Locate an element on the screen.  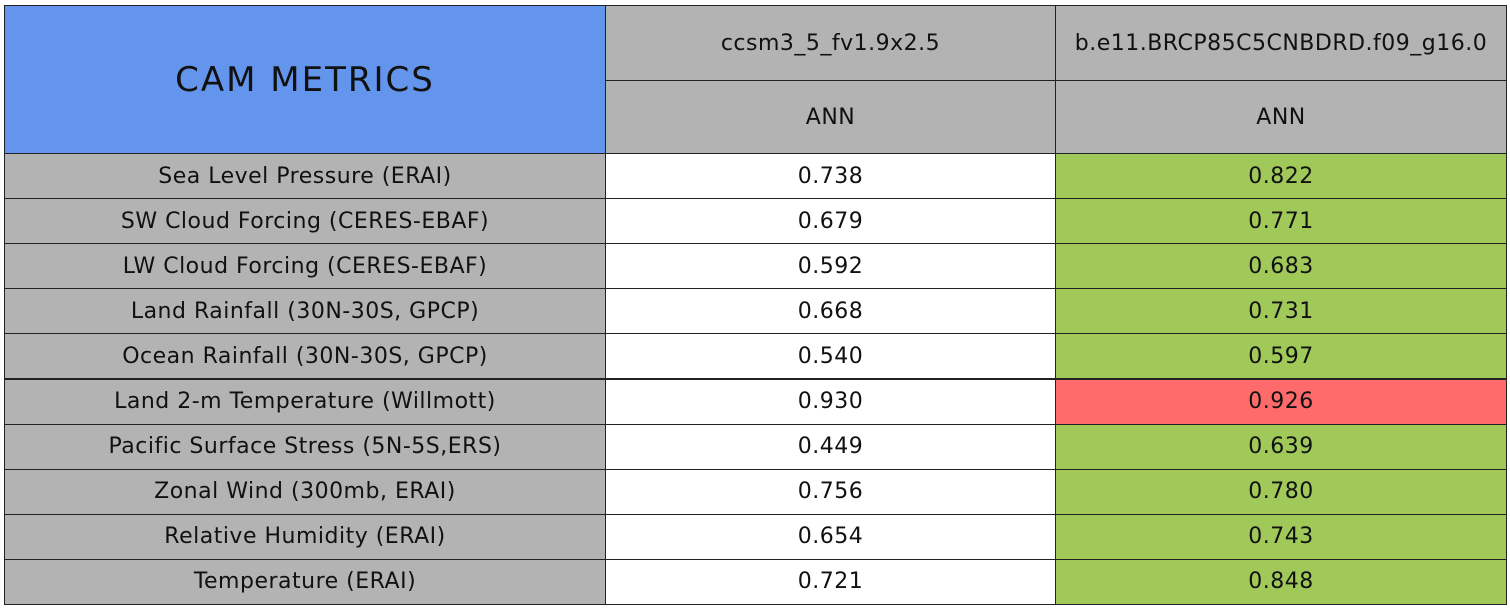
row-label: Relative Humidity (ERAI) is located at coordinates (305, 536).